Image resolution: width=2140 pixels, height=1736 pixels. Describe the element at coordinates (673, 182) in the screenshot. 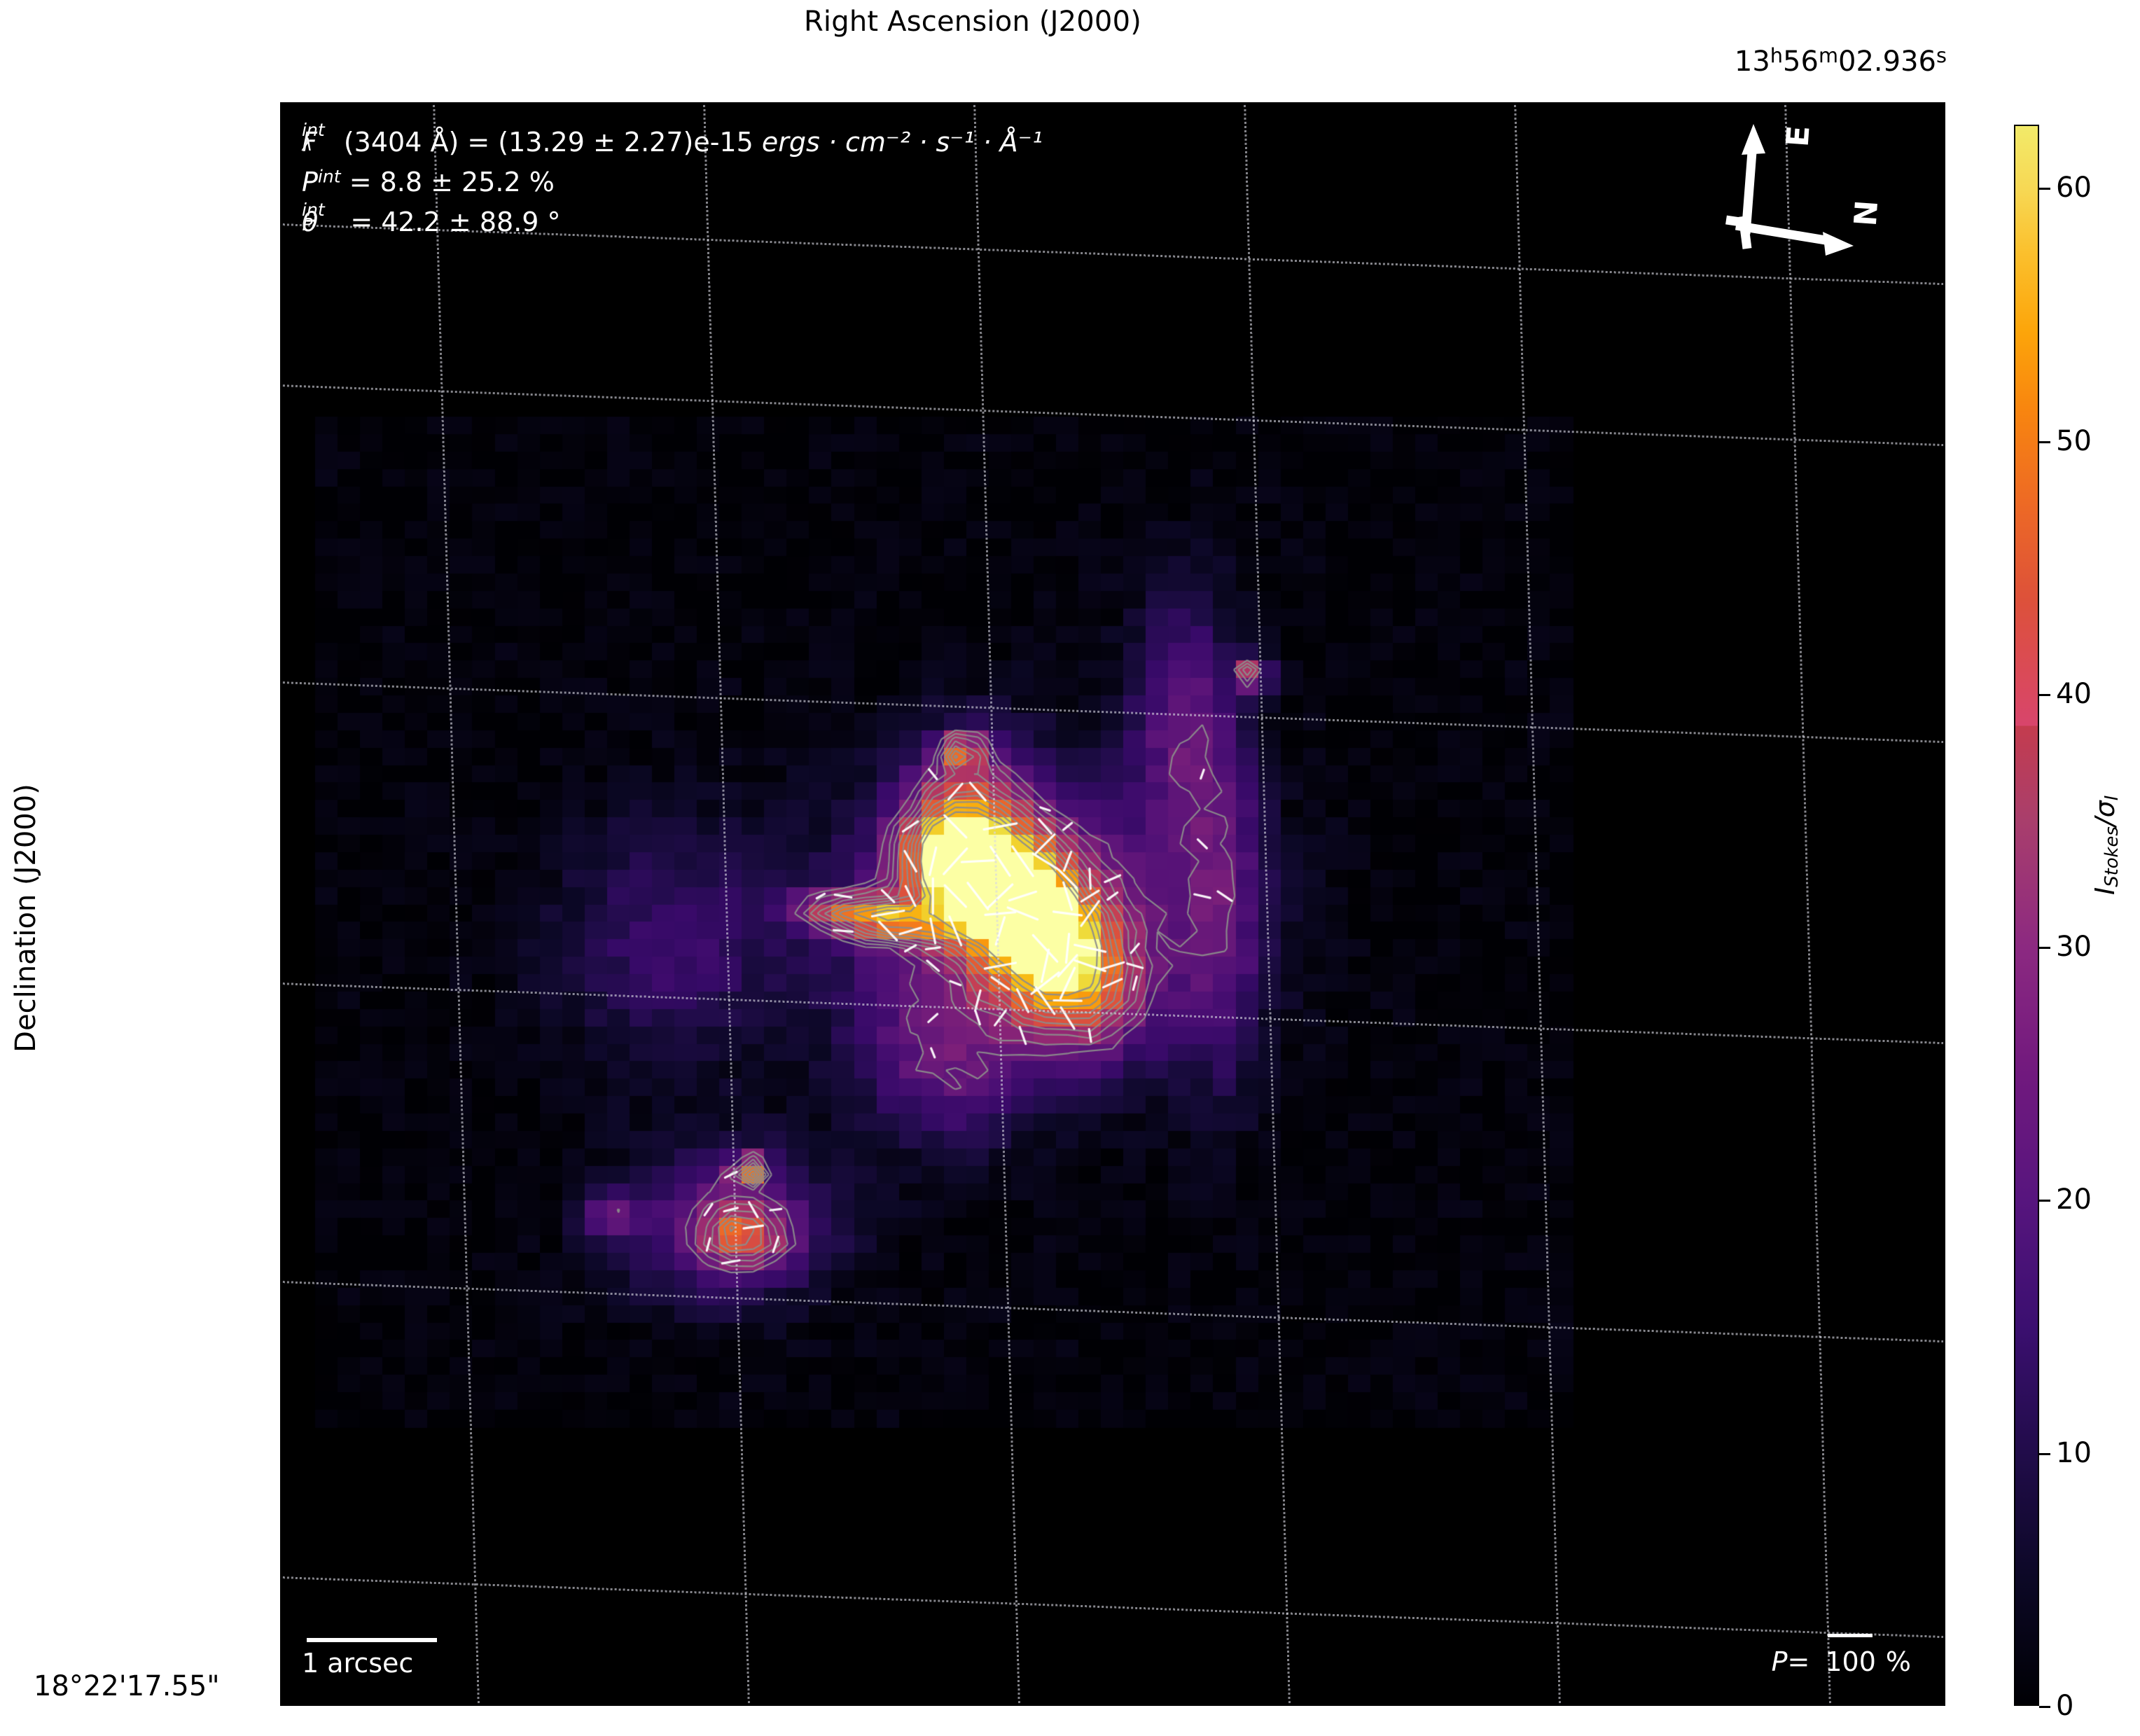

I see `pol-degree-line: Pint = 8.8 ± 25.2 %` at that location.